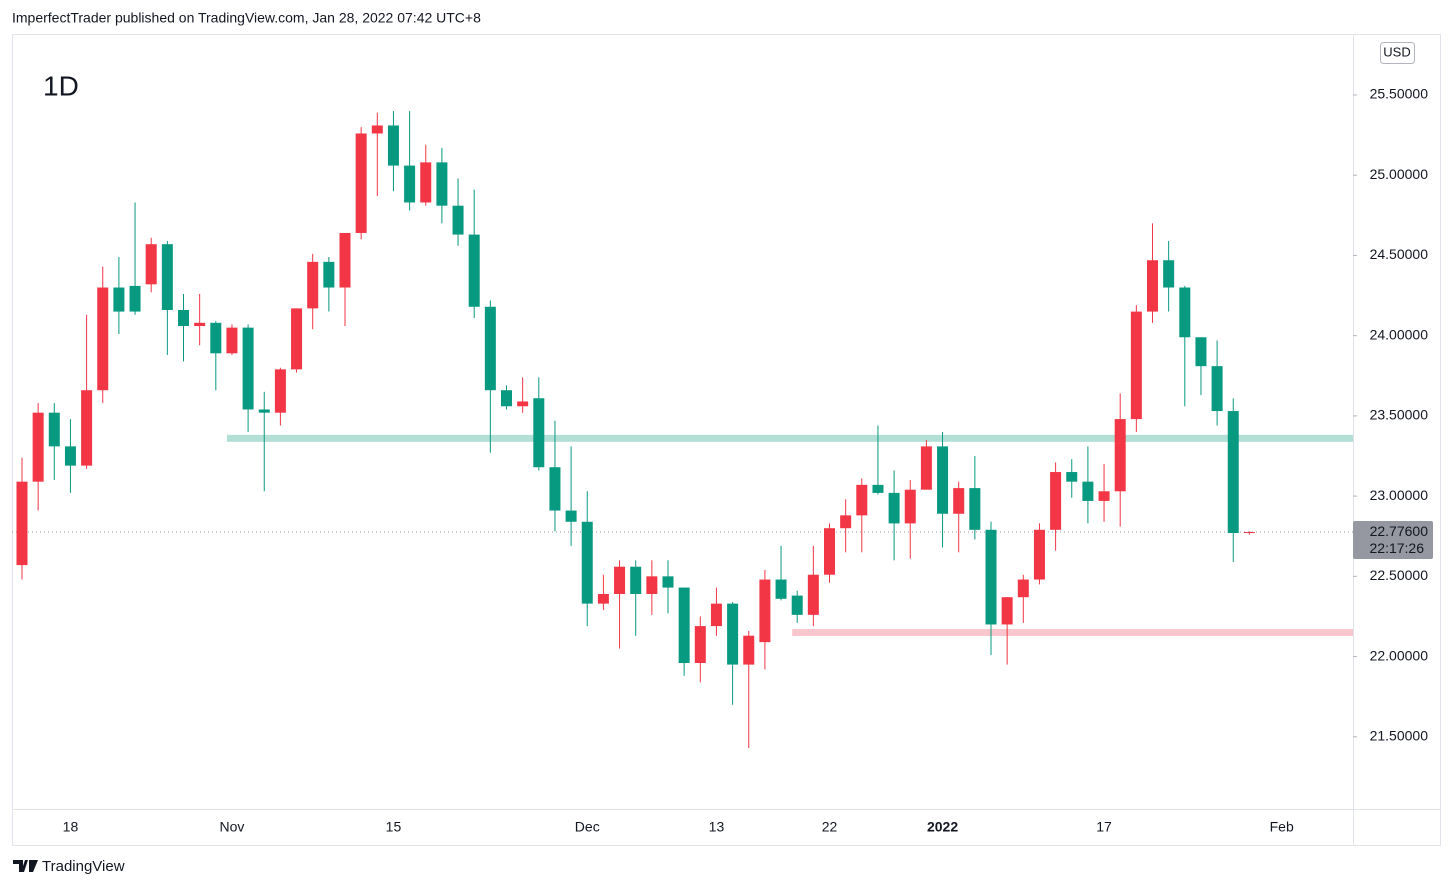  I want to click on y-tick-label: 24.50000, so click(1399, 254).